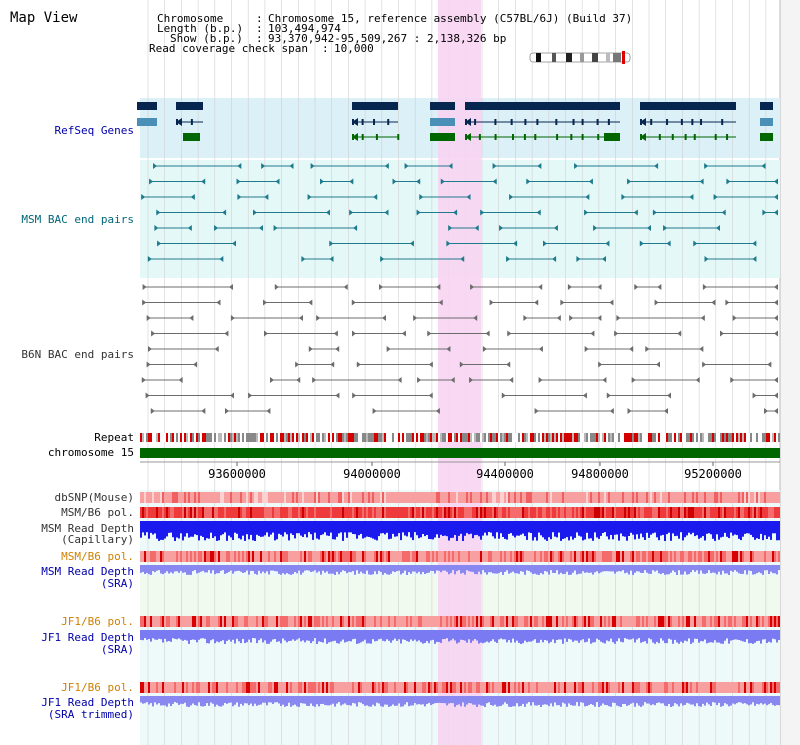  Describe the element at coordinates (455, 121) in the screenshot. I see `refseq-genes-track` at that location.